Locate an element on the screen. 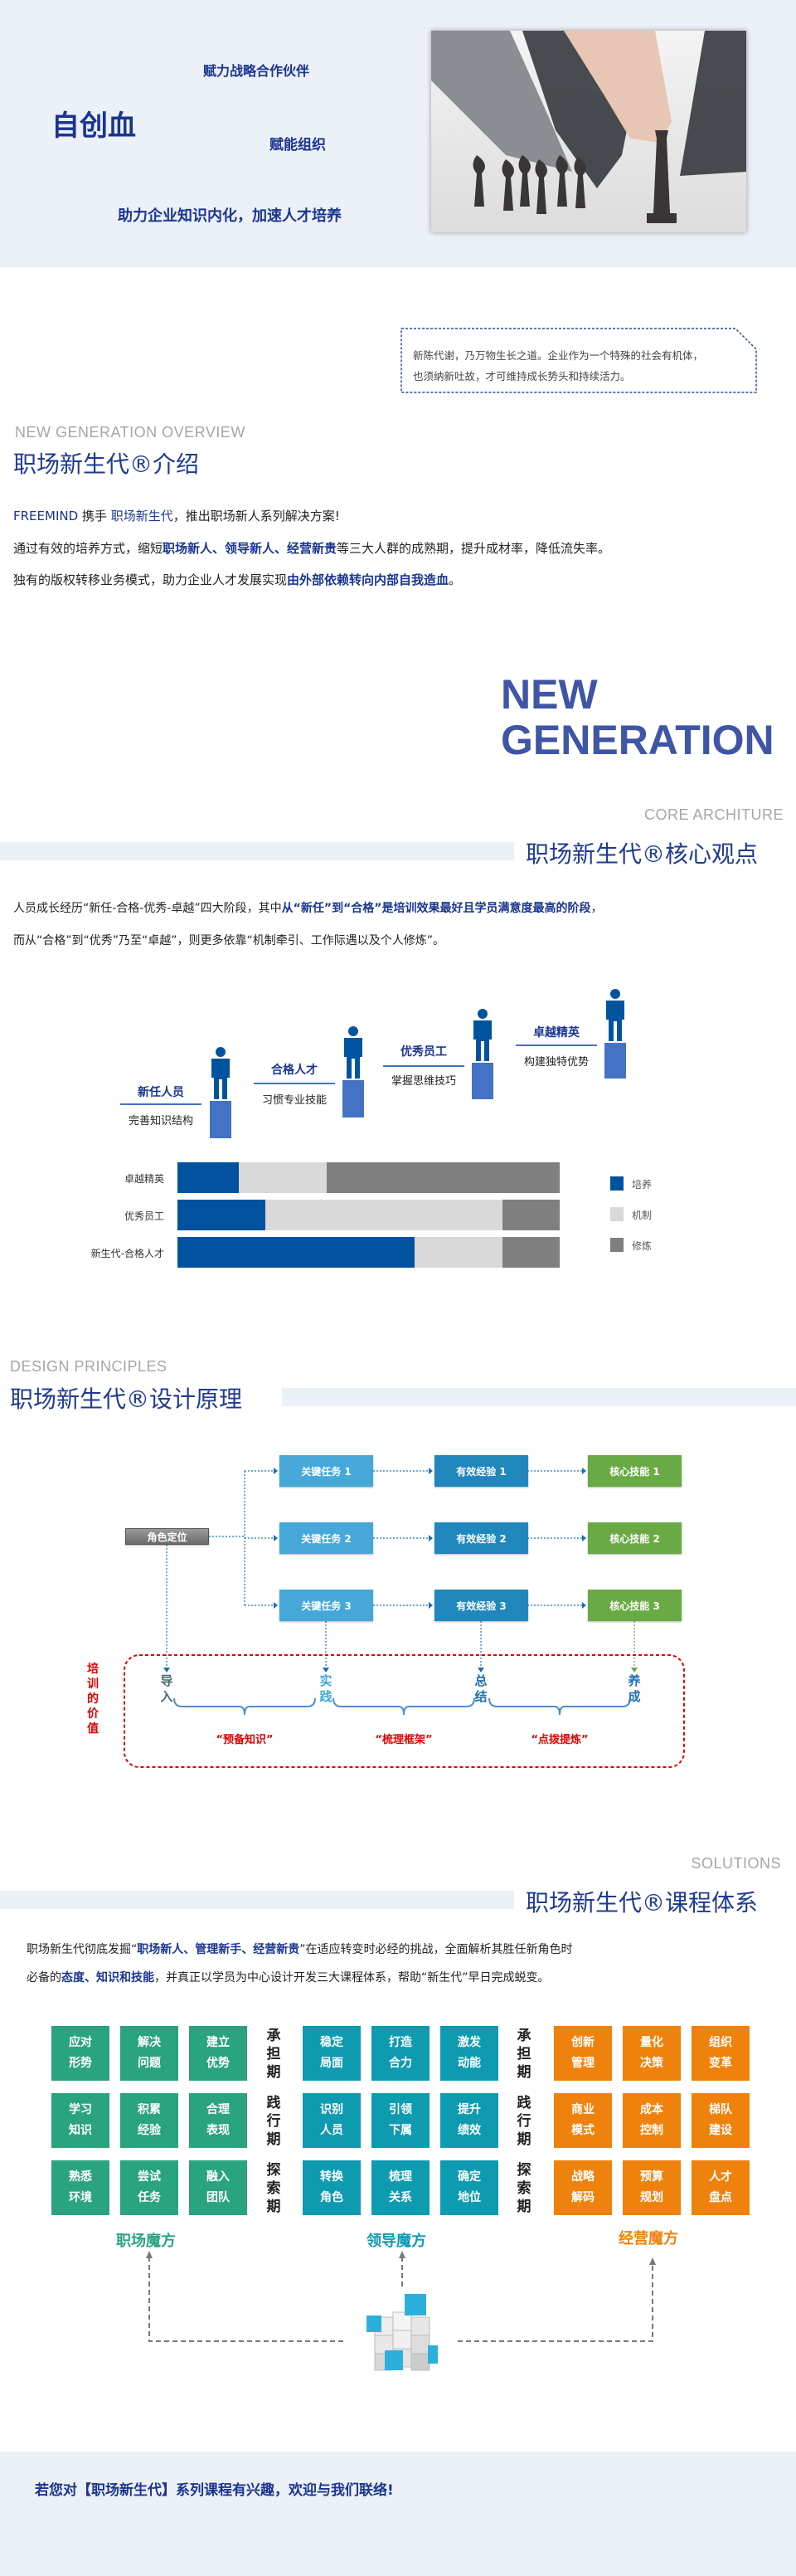 The height and width of the screenshot is (2576, 796). text: 必备的 is located at coordinates (44, 1977).